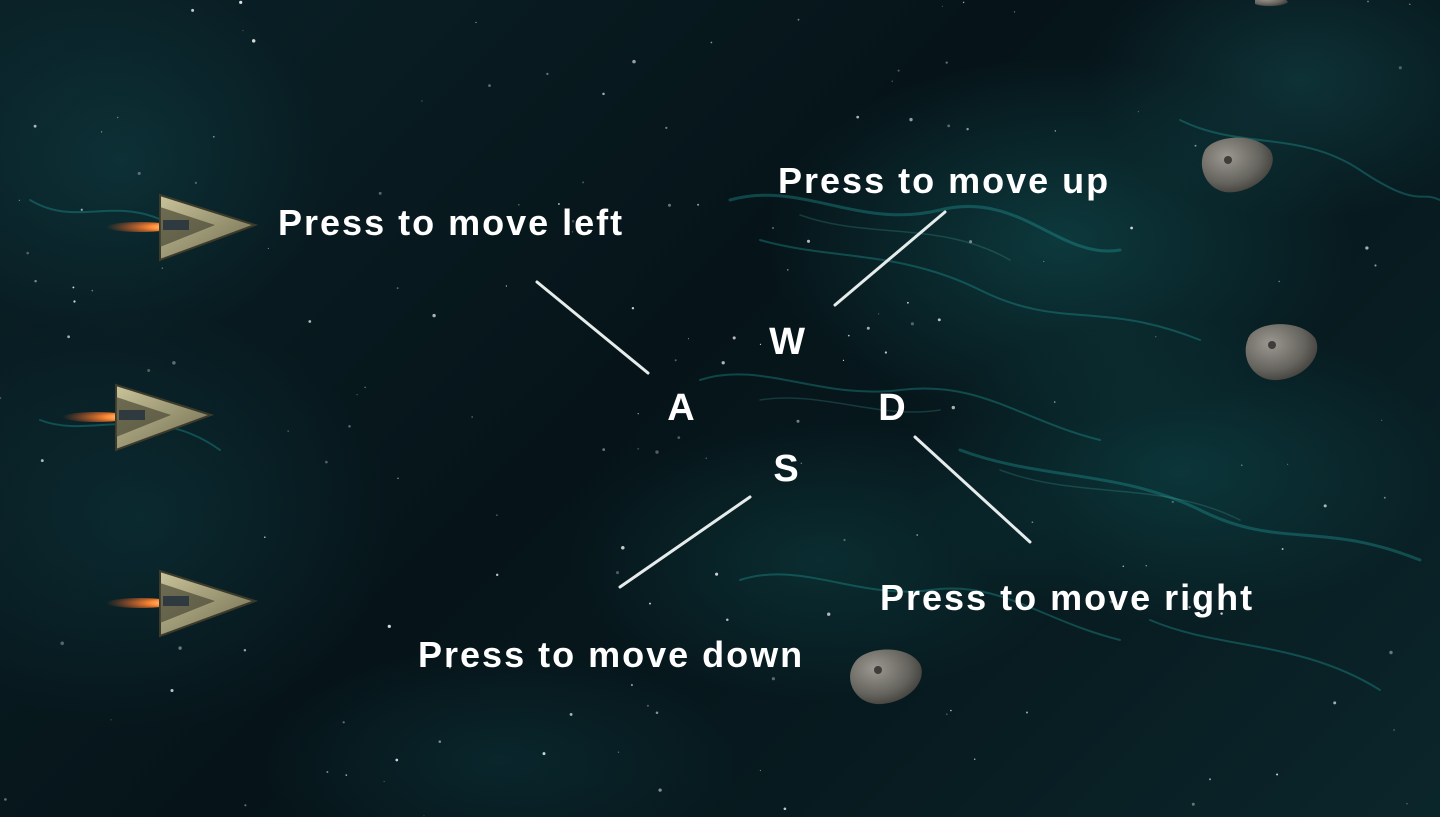  Describe the element at coordinates (787, 342) in the screenshot. I see `key-w: W` at that location.